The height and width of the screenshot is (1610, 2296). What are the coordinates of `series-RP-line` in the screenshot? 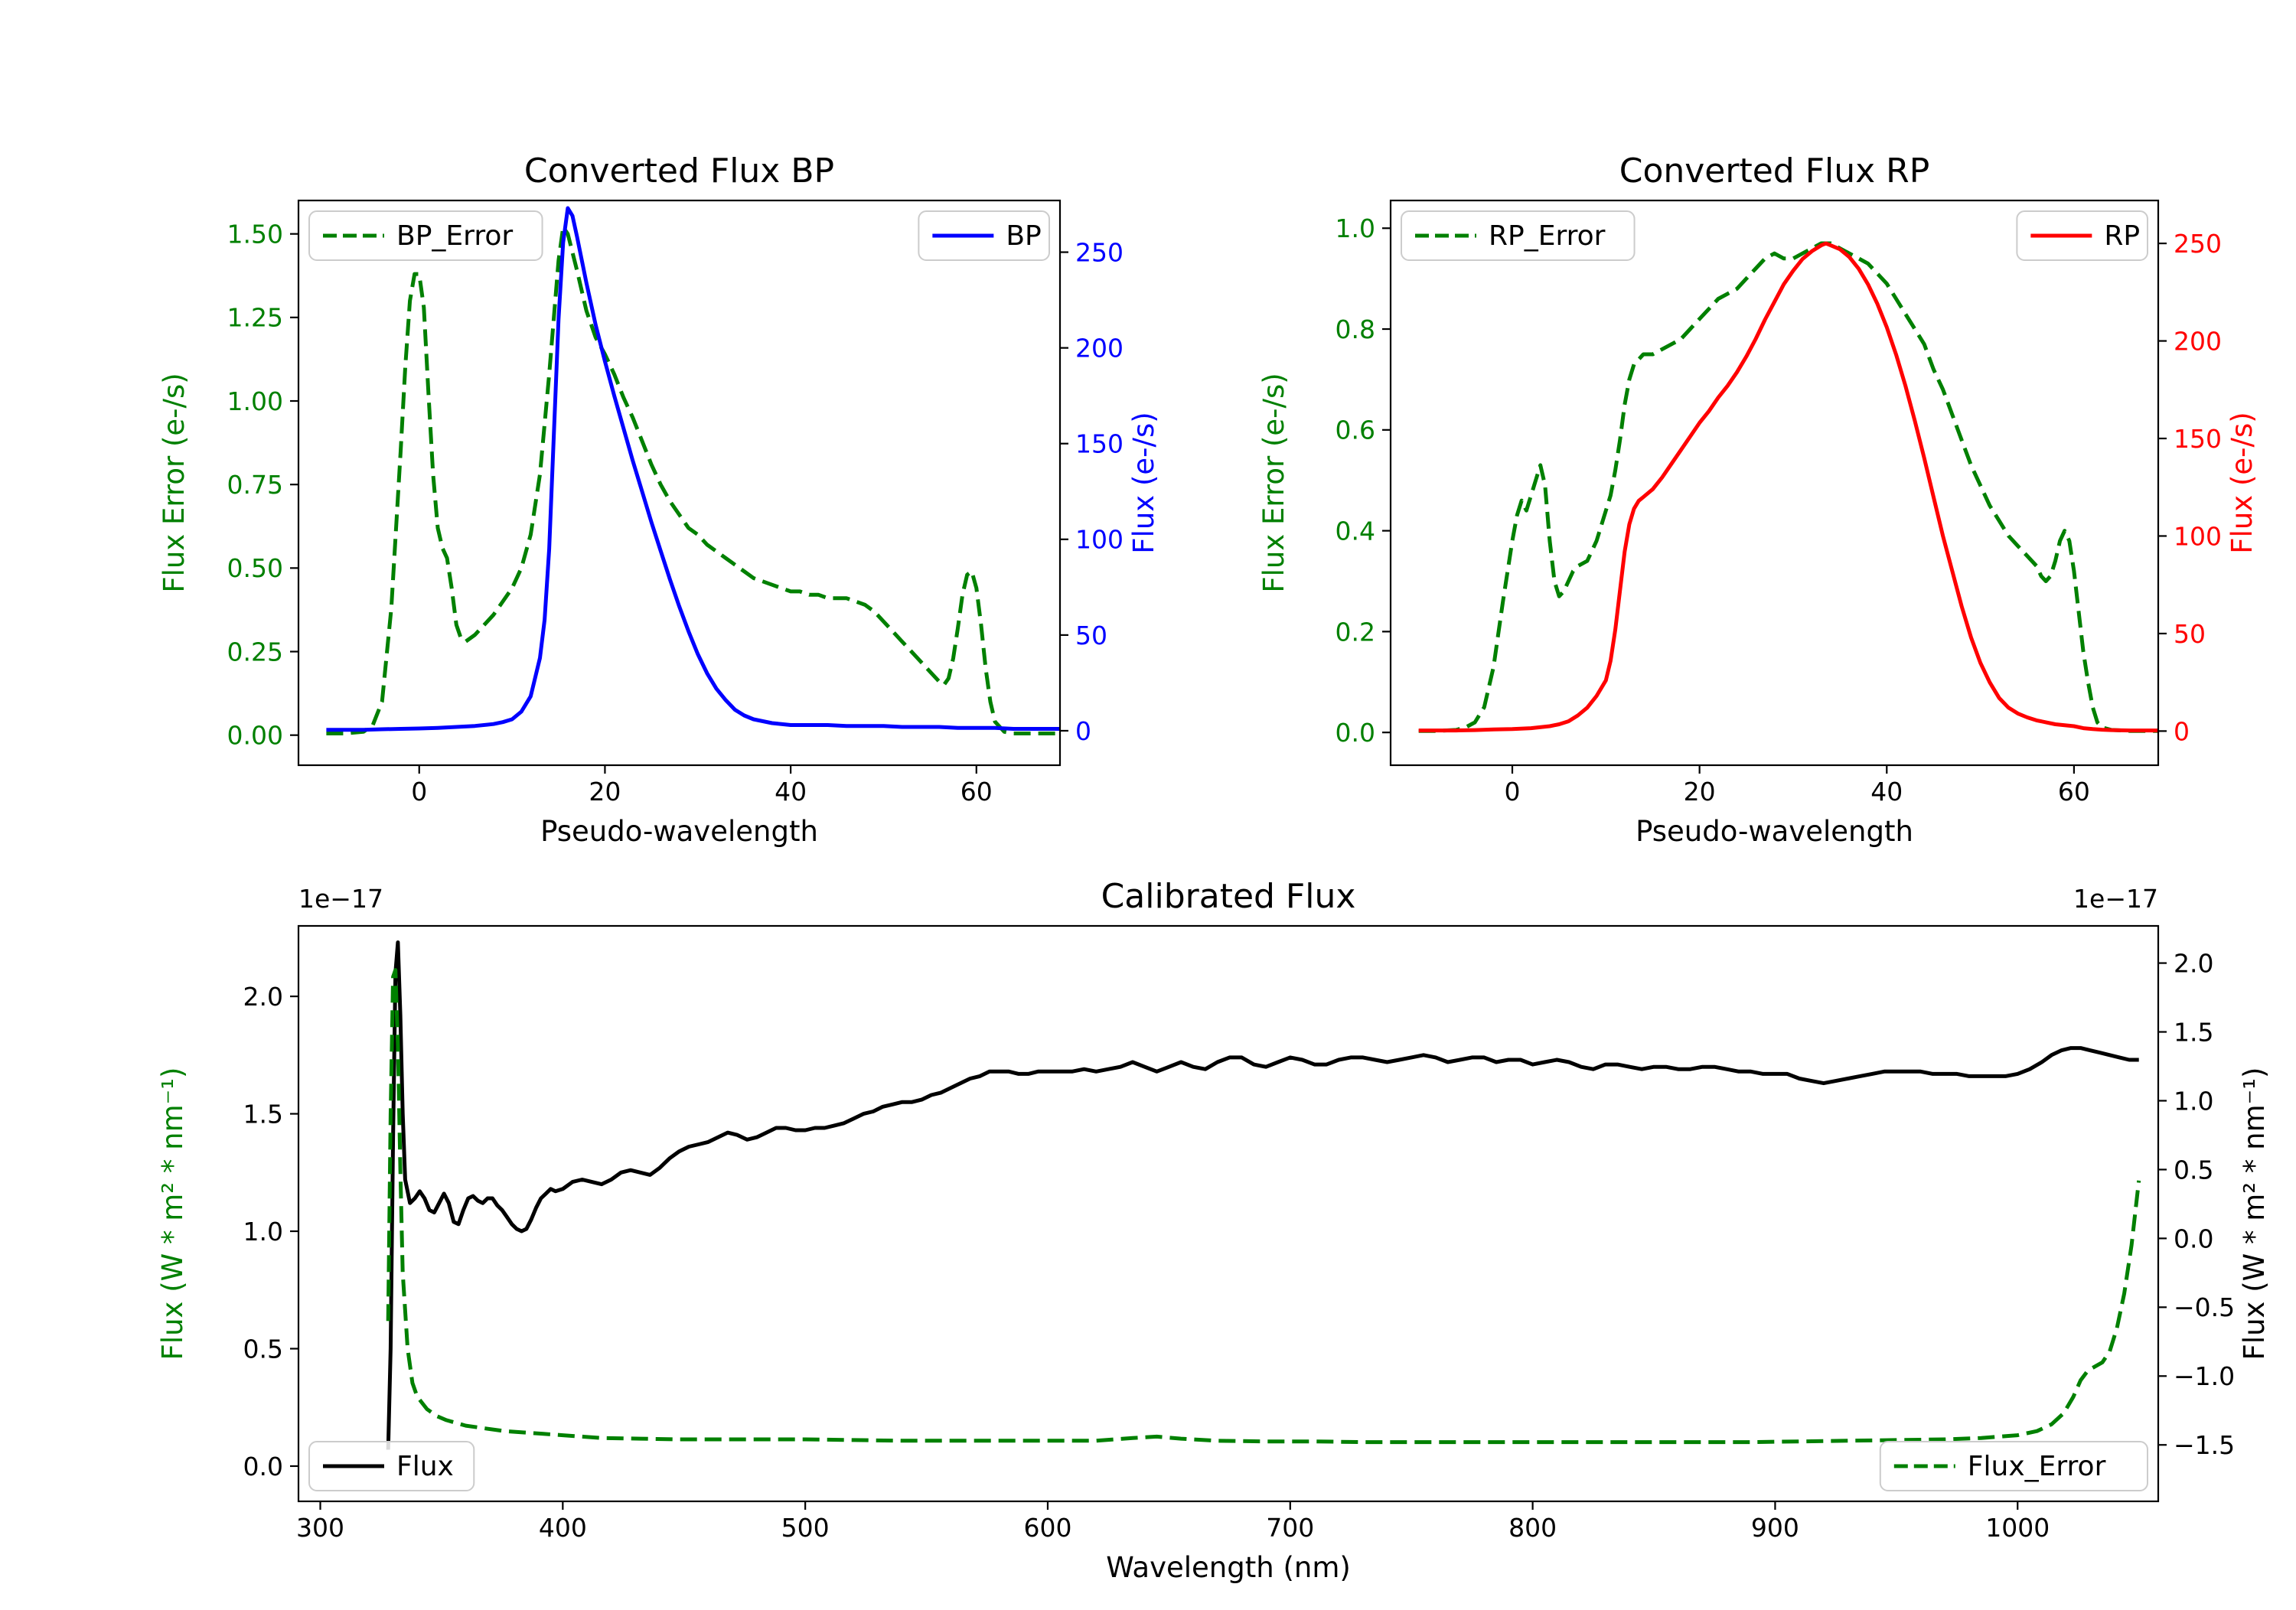 It's located at (1788, 487).